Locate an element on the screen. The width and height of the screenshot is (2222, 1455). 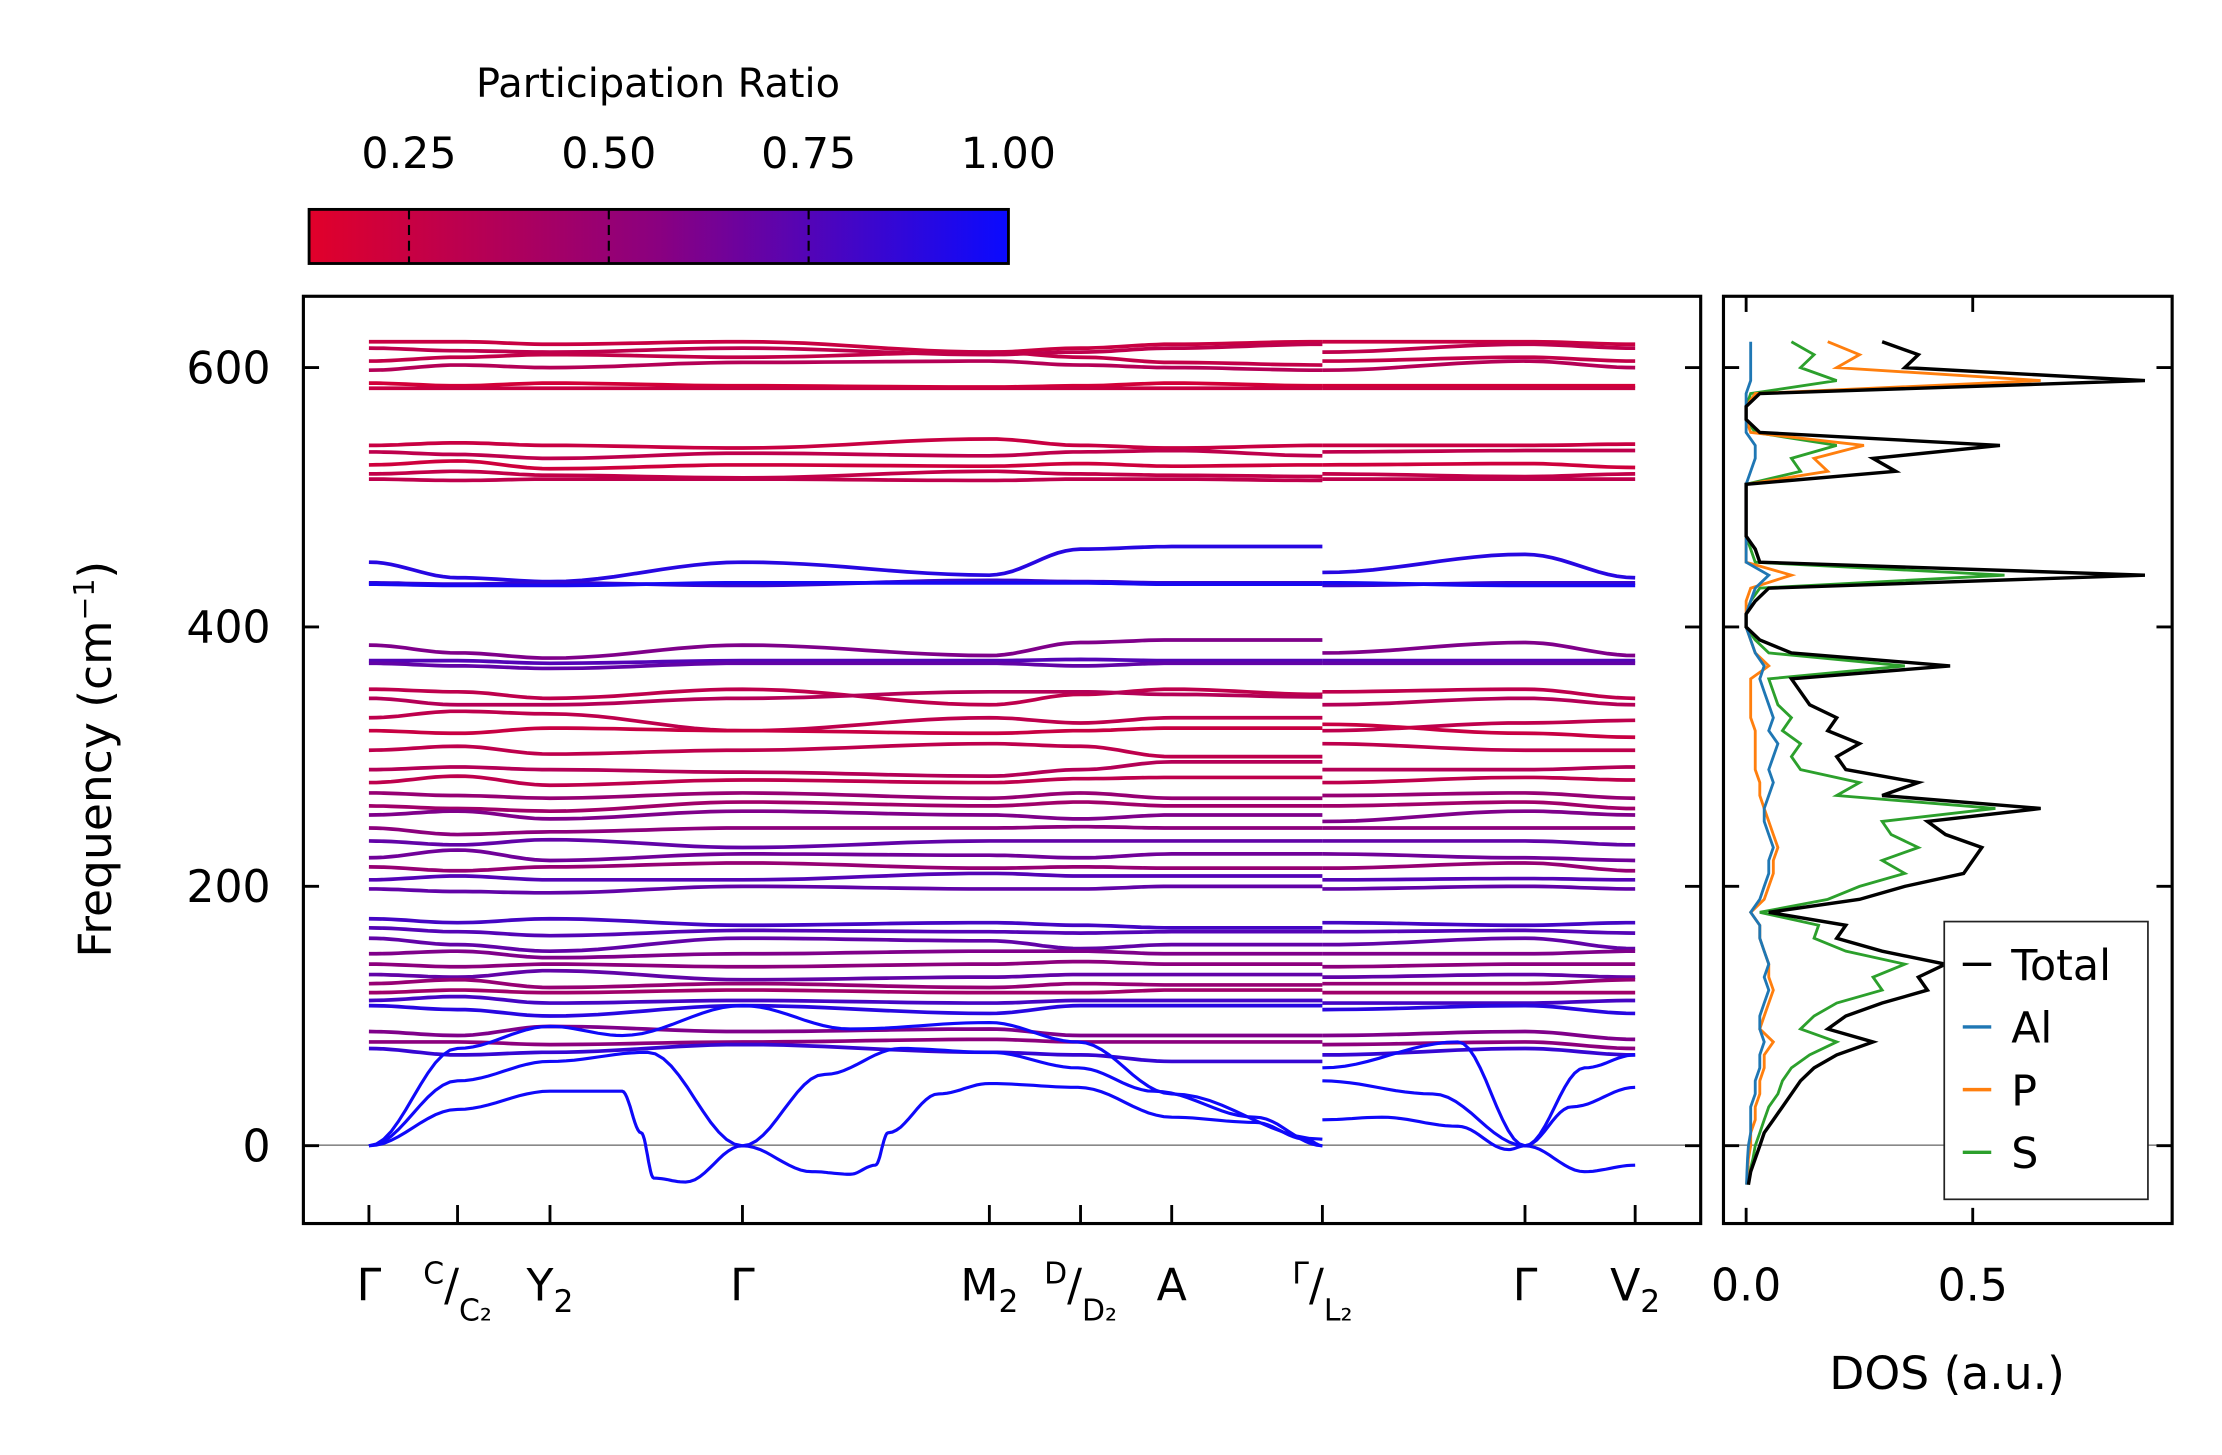
y-axis-label-close: ) is located at coordinates (95, 570).